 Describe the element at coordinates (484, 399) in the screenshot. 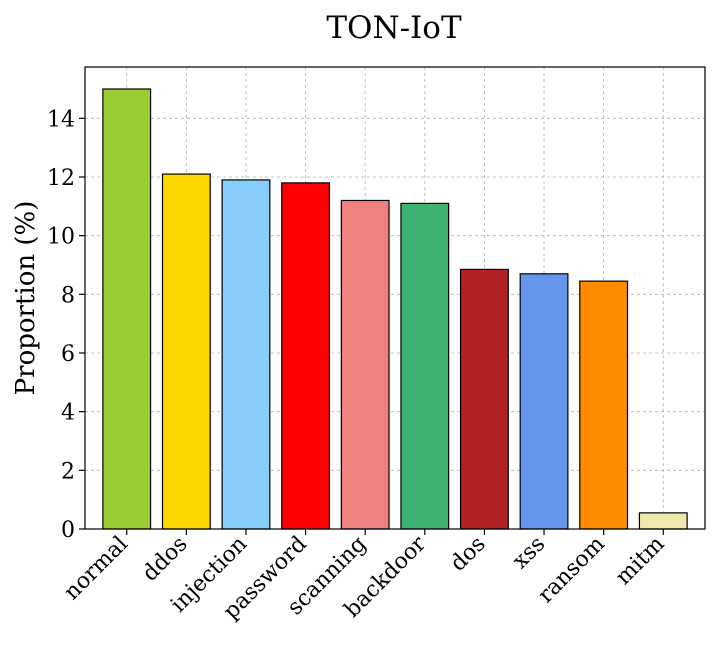

I see `bar-dos` at that location.